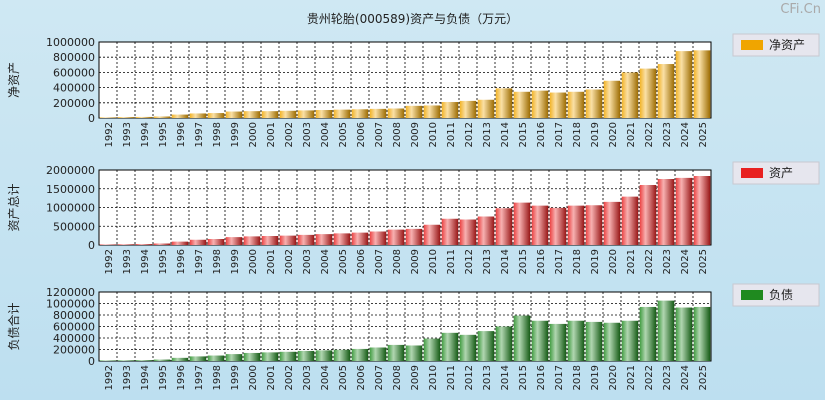  Describe the element at coordinates (781, 295) in the screenshot. I see `legend-label: 负债` at that location.